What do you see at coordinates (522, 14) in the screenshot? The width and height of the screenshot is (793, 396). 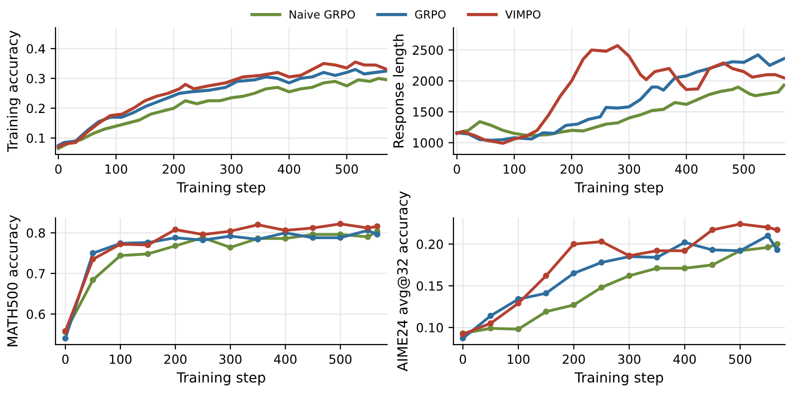 I see `legend-label: VIMPO` at bounding box center [522, 14].